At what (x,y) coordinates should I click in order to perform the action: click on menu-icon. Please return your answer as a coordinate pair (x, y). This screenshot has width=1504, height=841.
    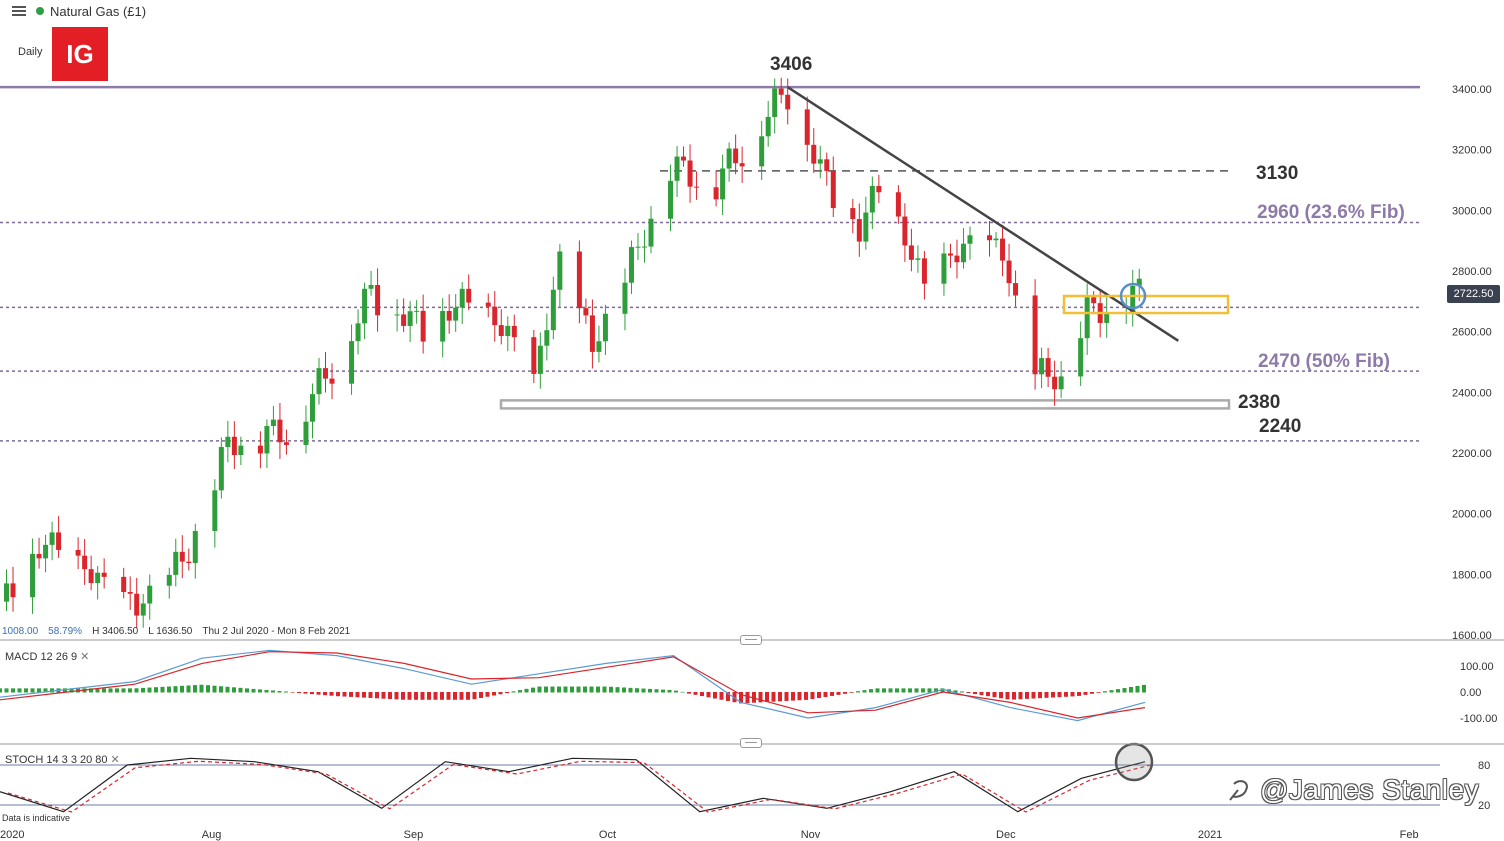
    Looking at the image, I should click on (19, 11).